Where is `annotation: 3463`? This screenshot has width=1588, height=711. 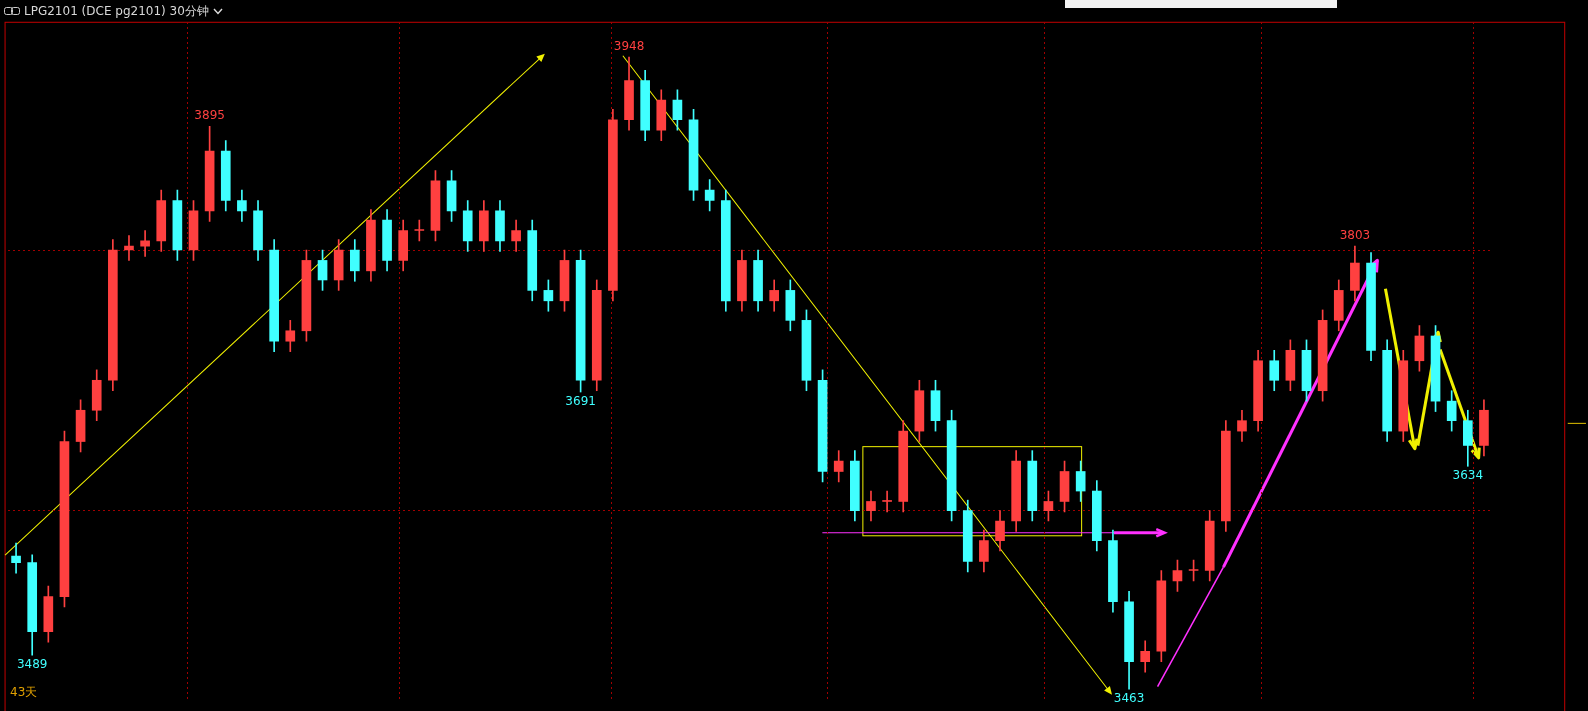 annotation: 3463 is located at coordinates (1129, 698).